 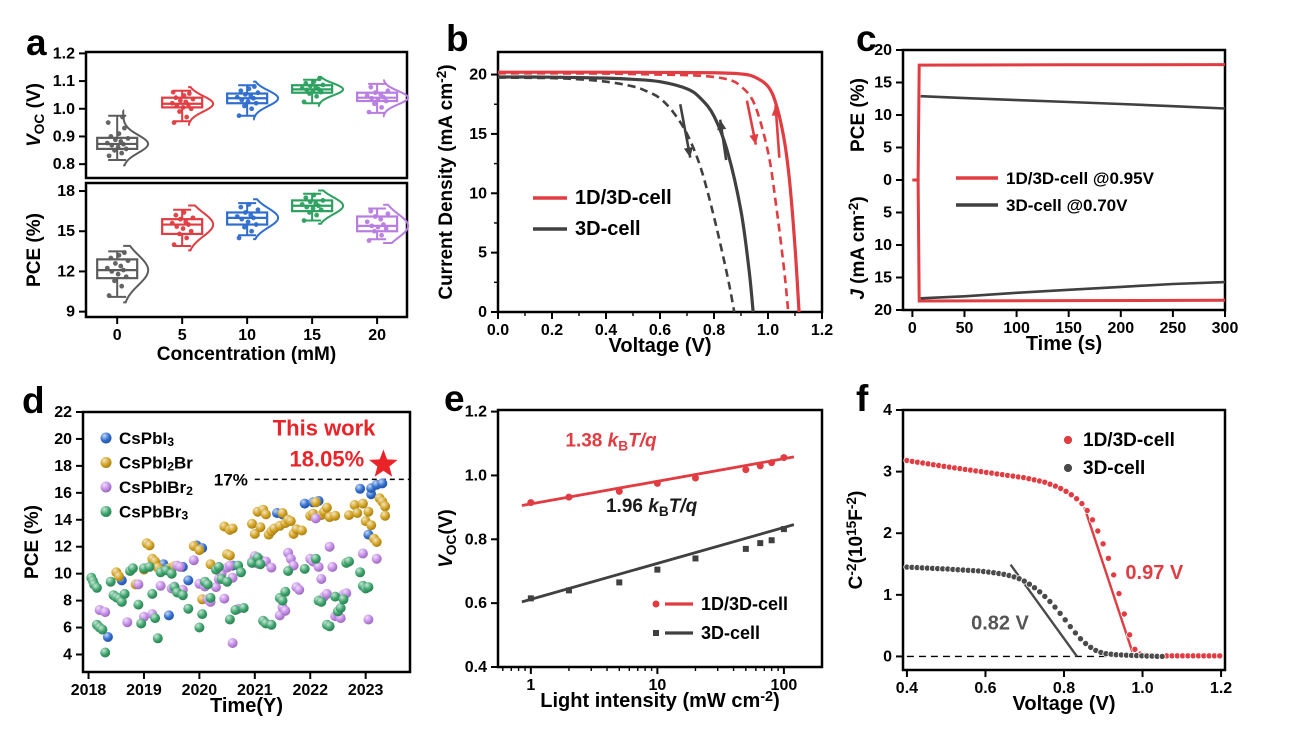 I want to click on legend-label: CsPbI2Br, so click(x=156, y=463).